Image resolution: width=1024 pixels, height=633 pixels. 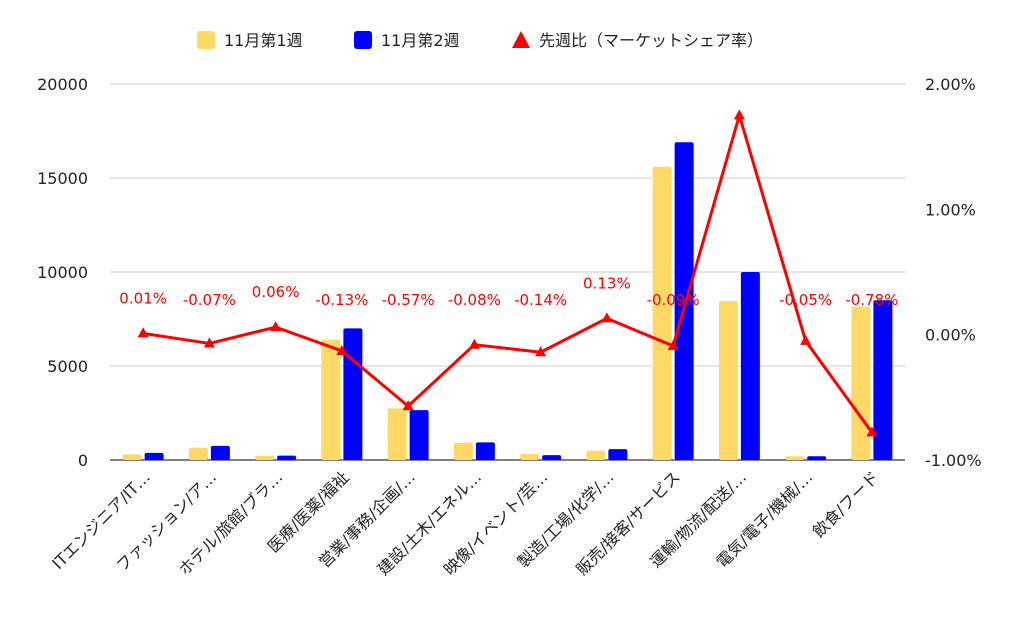 What do you see at coordinates (950, 209) in the screenshot?
I see `right-tick-label: 1.00%` at bounding box center [950, 209].